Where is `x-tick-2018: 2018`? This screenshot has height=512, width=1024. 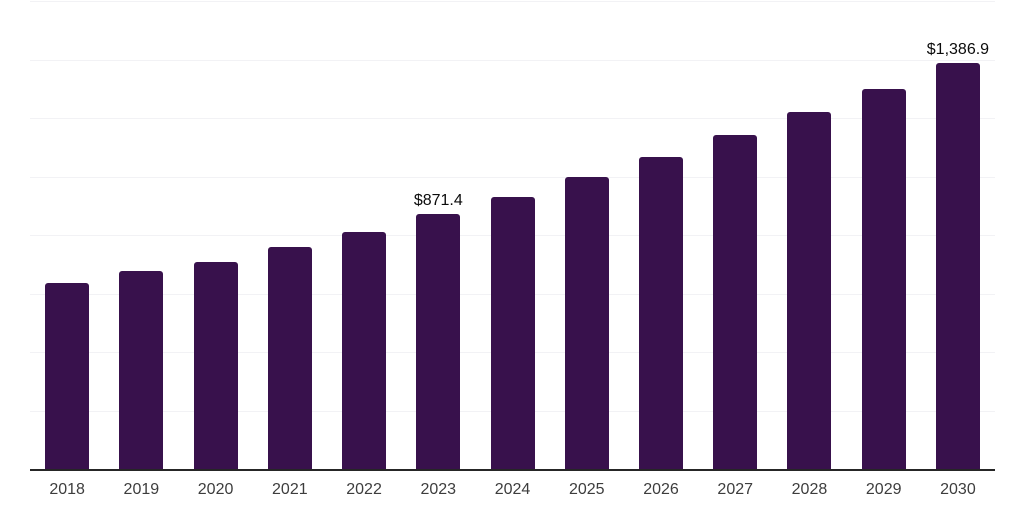 x-tick-2018: 2018 is located at coordinates (67, 489).